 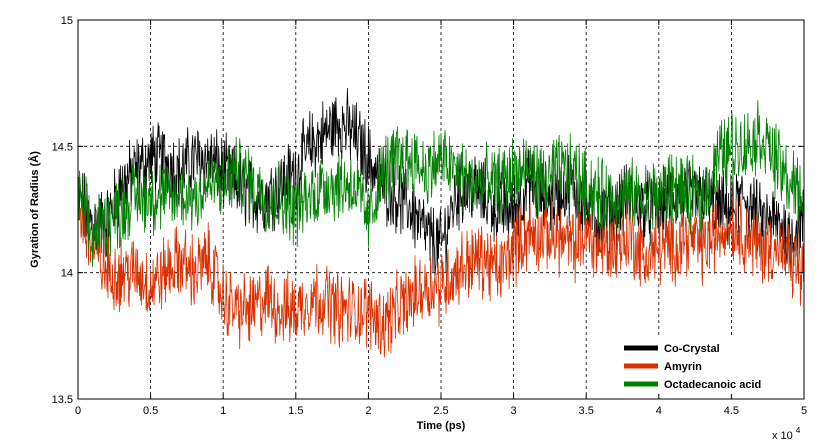 What do you see at coordinates (804, 411) in the screenshot?
I see `x-tick-label: 5` at bounding box center [804, 411].